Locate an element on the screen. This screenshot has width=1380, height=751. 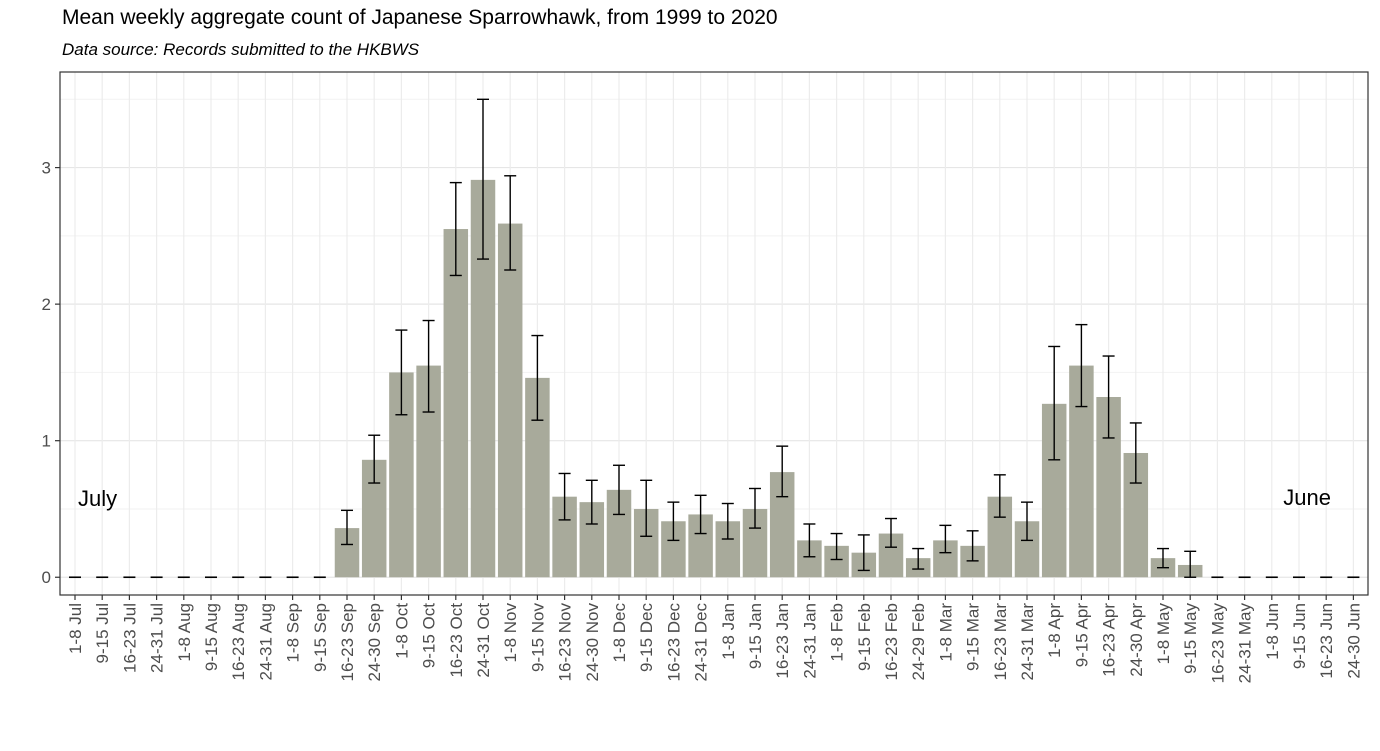
x-tick-label: 16-23 Jun is located at coordinates (1326, 641).